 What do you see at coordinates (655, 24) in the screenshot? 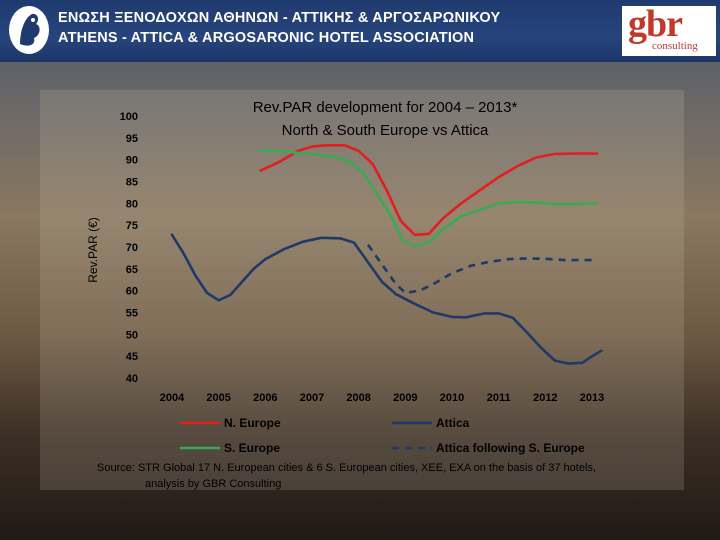
I see `gbr-logo: gbr` at bounding box center [655, 24].